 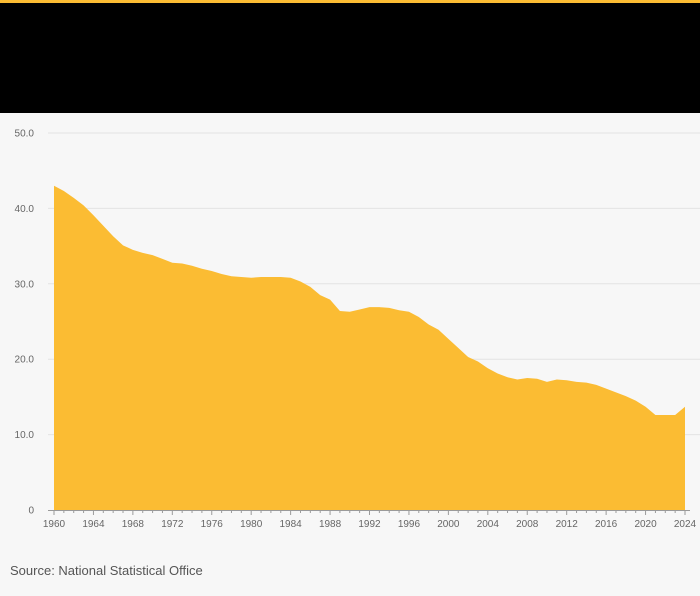 I want to click on x-tick-label: 2000, so click(x=448, y=524).